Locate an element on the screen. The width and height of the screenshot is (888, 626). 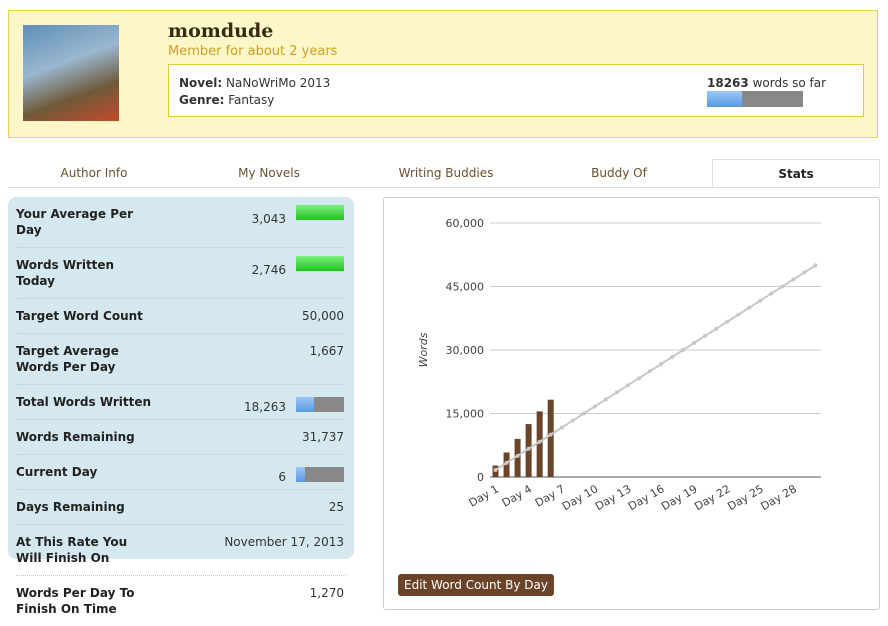
y-tick-label: 0 is located at coordinates (480, 477).